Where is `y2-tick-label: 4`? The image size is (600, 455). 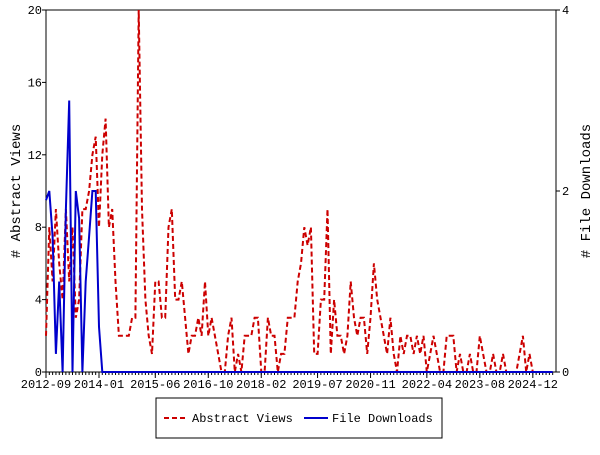 y2-tick-label: 4 is located at coordinates (565, 11).